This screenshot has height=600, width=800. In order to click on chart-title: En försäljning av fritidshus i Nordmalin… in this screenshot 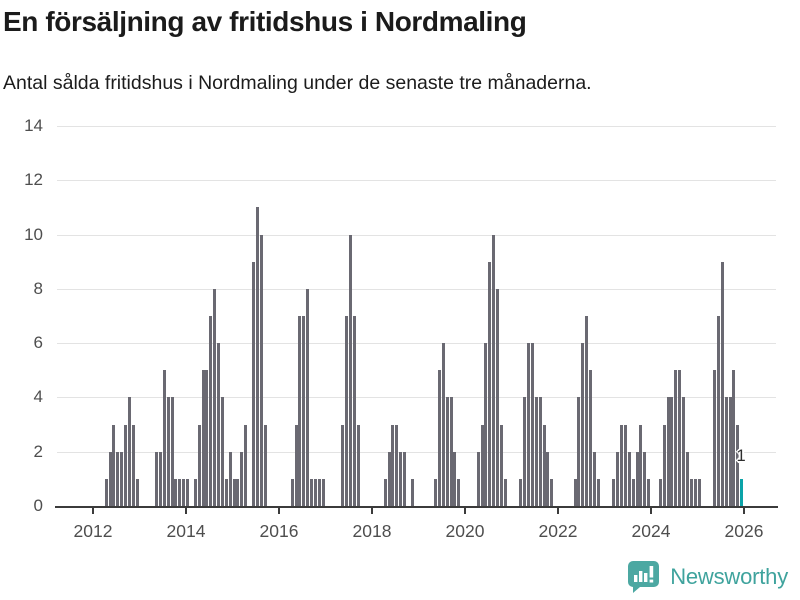, I will do `click(265, 21)`.